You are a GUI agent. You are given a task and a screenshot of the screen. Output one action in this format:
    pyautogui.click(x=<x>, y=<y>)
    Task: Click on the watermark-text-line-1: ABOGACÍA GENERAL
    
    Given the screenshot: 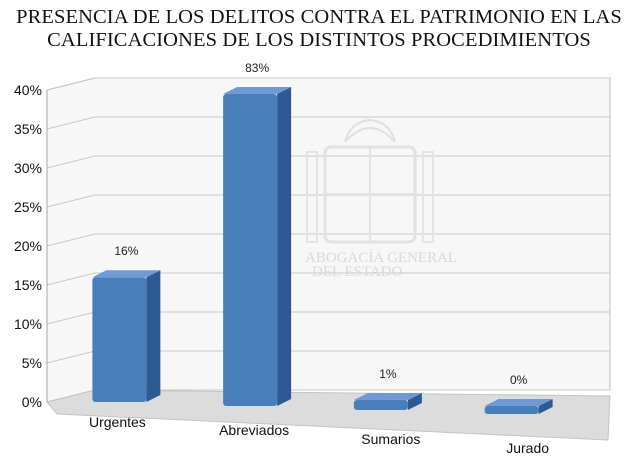 What is the action you would take?
    pyautogui.click(x=381, y=257)
    